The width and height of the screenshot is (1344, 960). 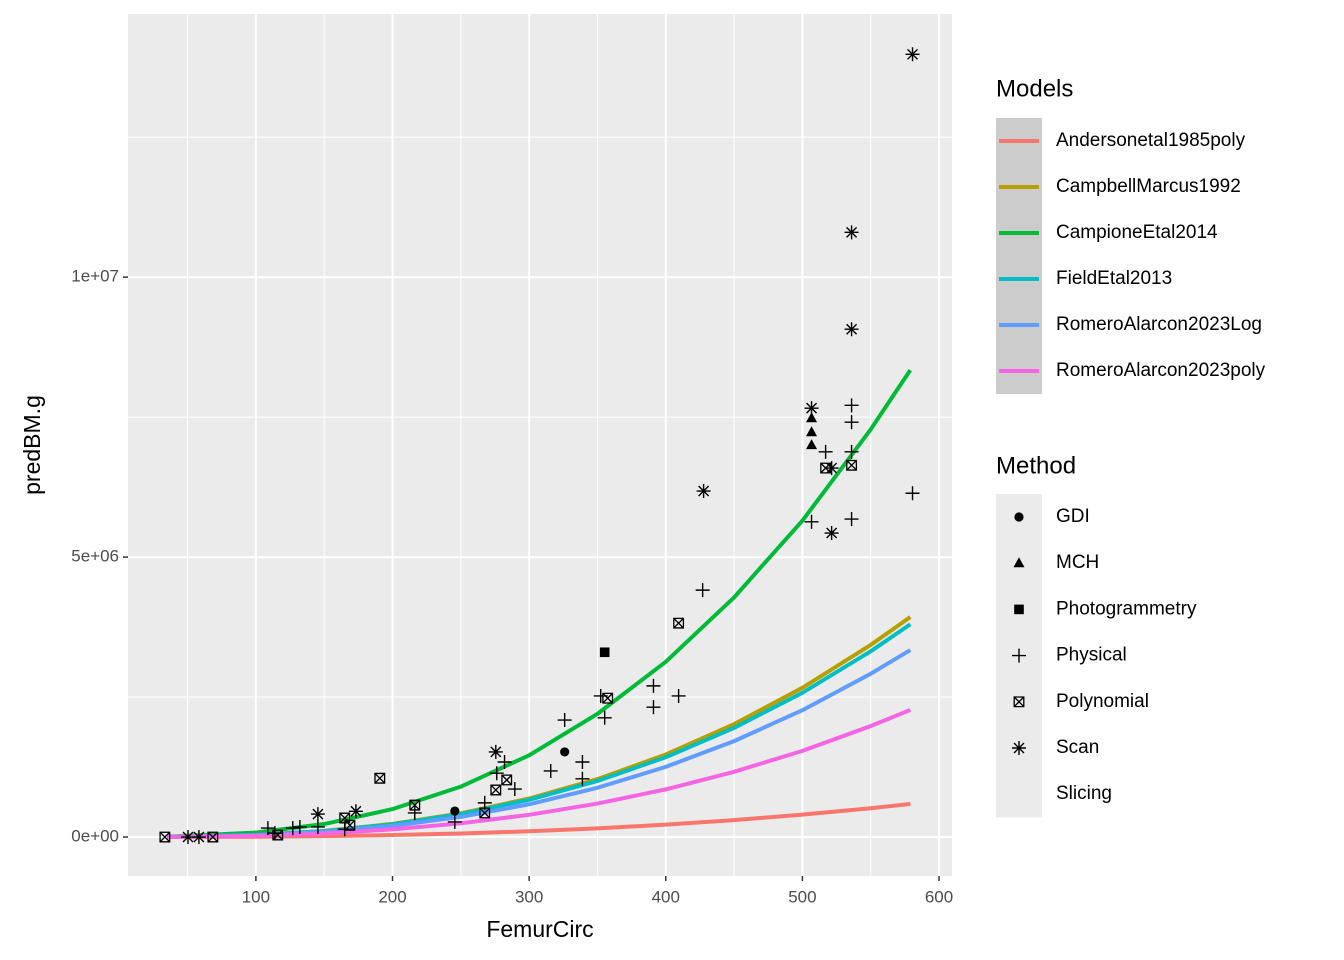 I want to click on legend-label: Andersonetal1985poly, so click(x=1151, y=140).